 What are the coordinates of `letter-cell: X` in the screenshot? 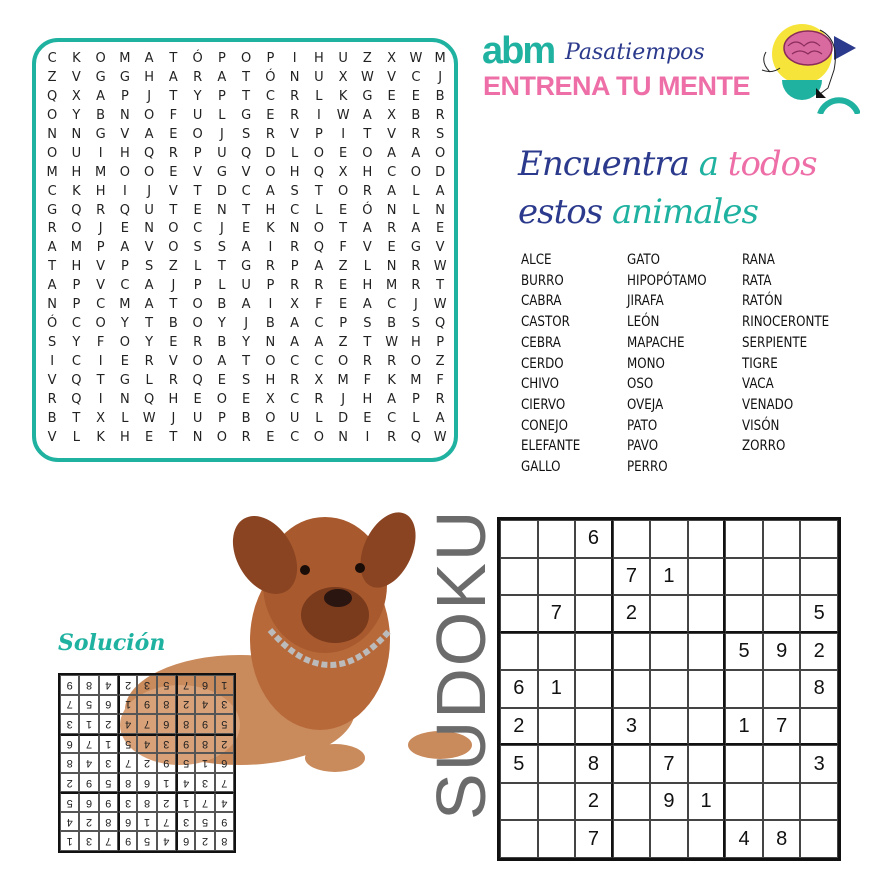 It's located at (392, 58).